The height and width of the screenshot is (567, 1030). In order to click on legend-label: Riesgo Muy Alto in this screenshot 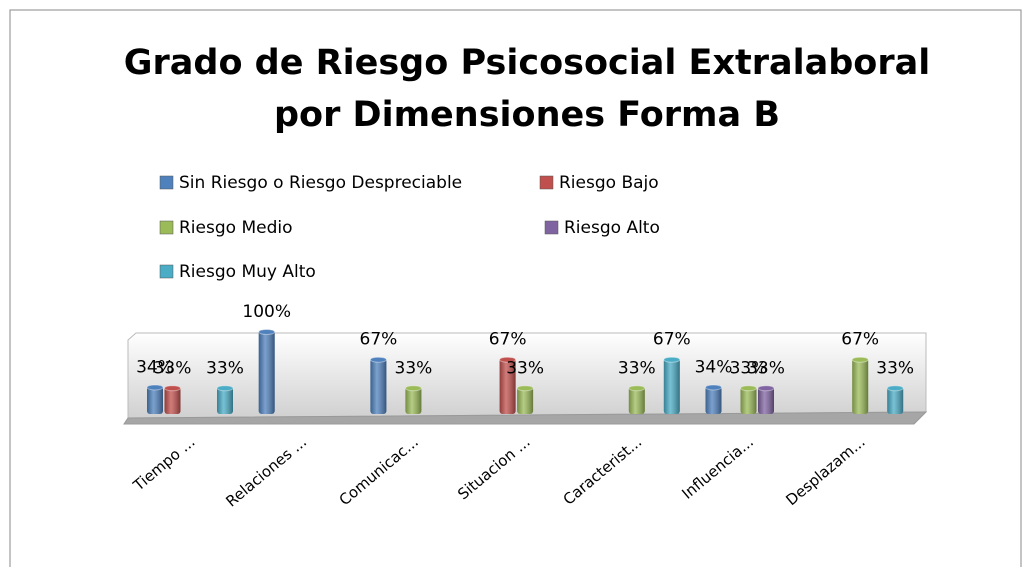, I will do `click(247, 272)`.